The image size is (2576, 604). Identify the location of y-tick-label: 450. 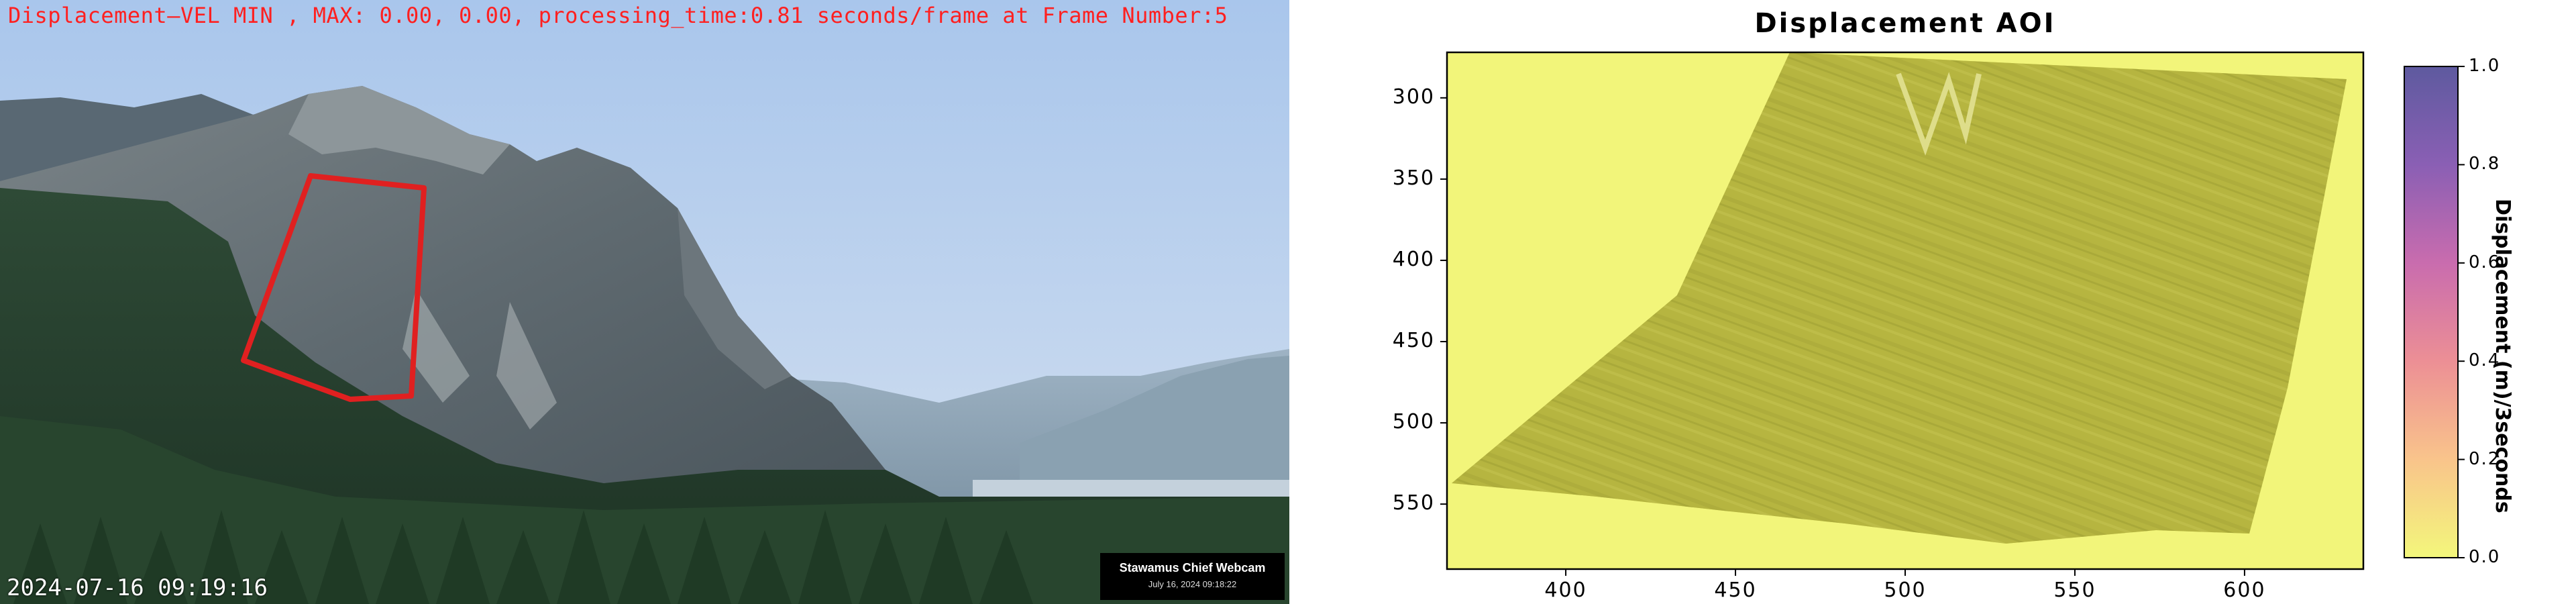
(1413, 340).